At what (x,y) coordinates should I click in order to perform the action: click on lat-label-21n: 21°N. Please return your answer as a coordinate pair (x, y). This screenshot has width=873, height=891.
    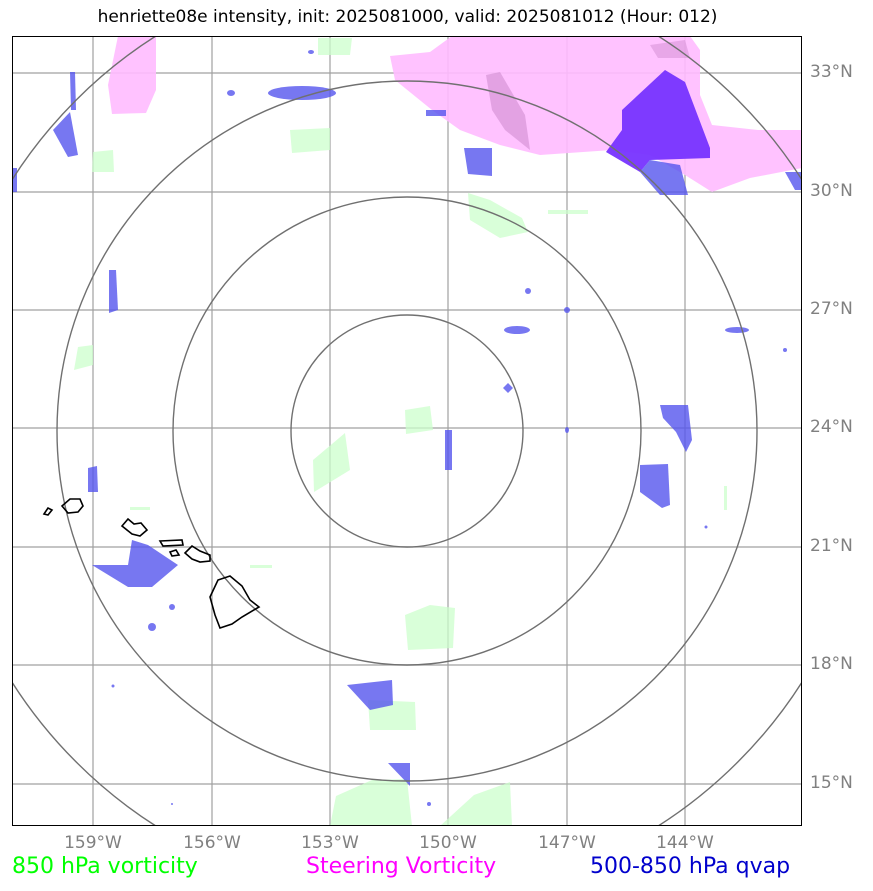
    Looking at the image, I should click on (831, 546).